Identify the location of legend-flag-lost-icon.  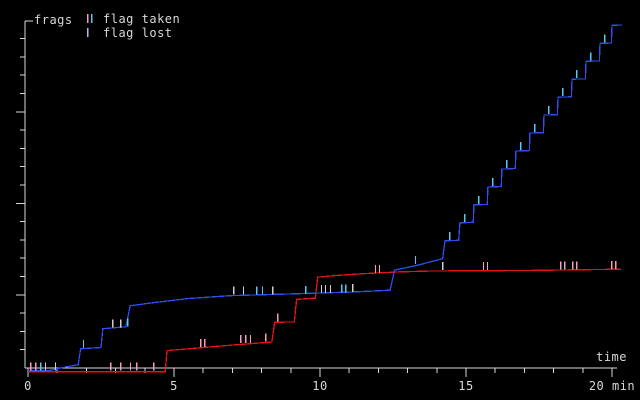
(88, 32).